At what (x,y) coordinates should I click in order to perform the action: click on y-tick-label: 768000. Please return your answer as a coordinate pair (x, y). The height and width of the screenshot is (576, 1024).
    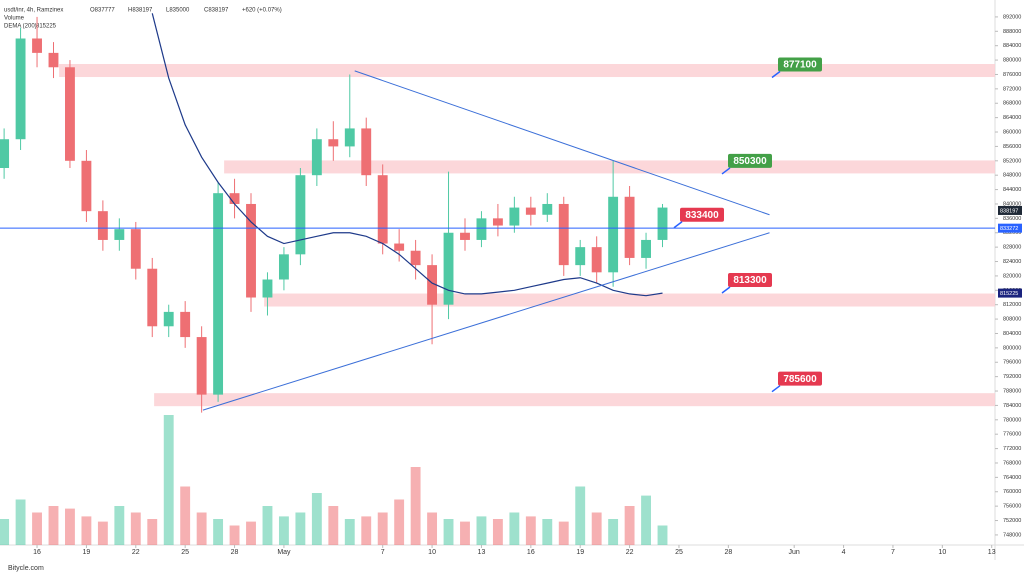
    Looking at the image, I should click on (1012, 463).